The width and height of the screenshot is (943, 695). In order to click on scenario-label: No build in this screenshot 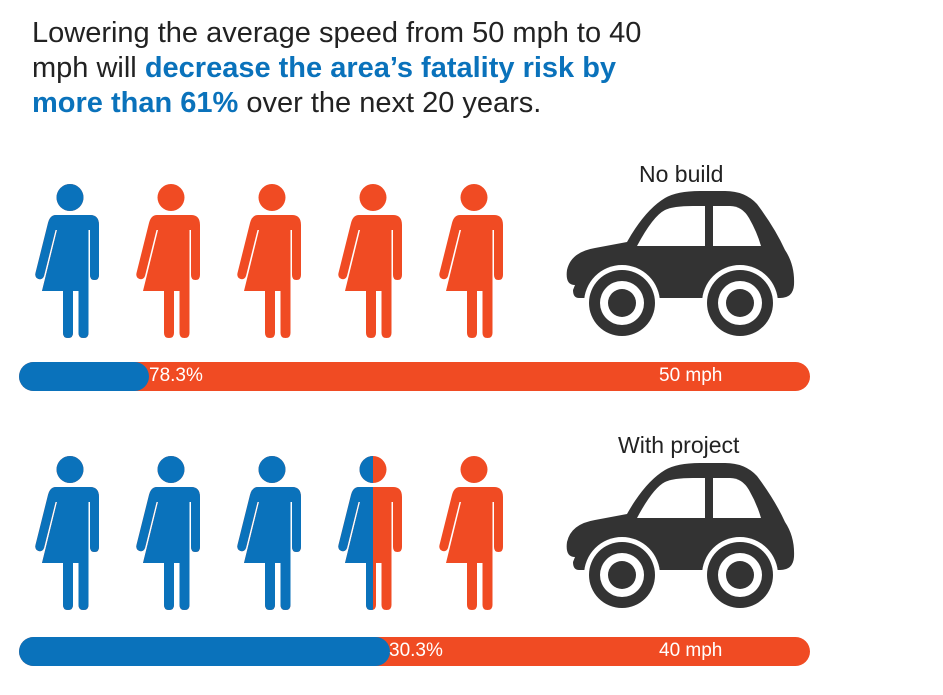, I will do `click(681, 174)`.